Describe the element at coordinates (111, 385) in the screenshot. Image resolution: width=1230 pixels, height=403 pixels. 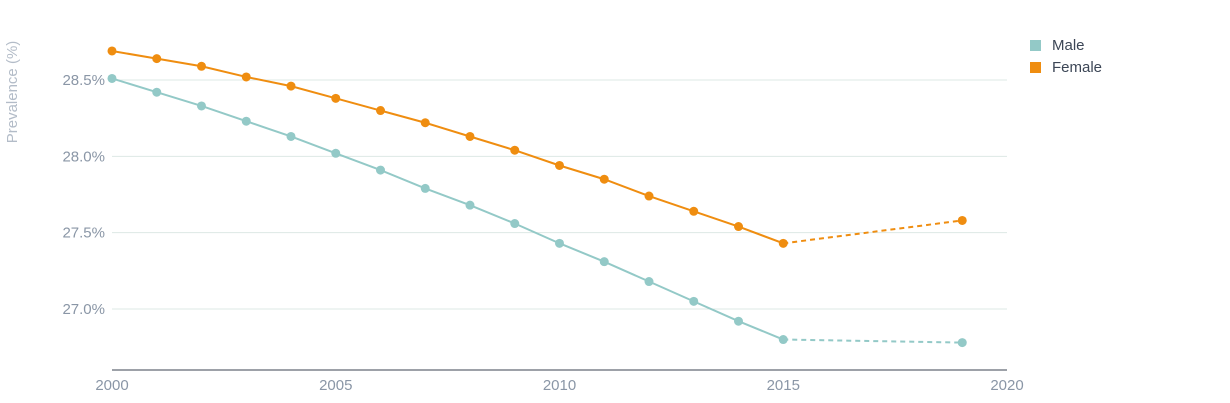
I see `x-tick-label: 2000` at that location.